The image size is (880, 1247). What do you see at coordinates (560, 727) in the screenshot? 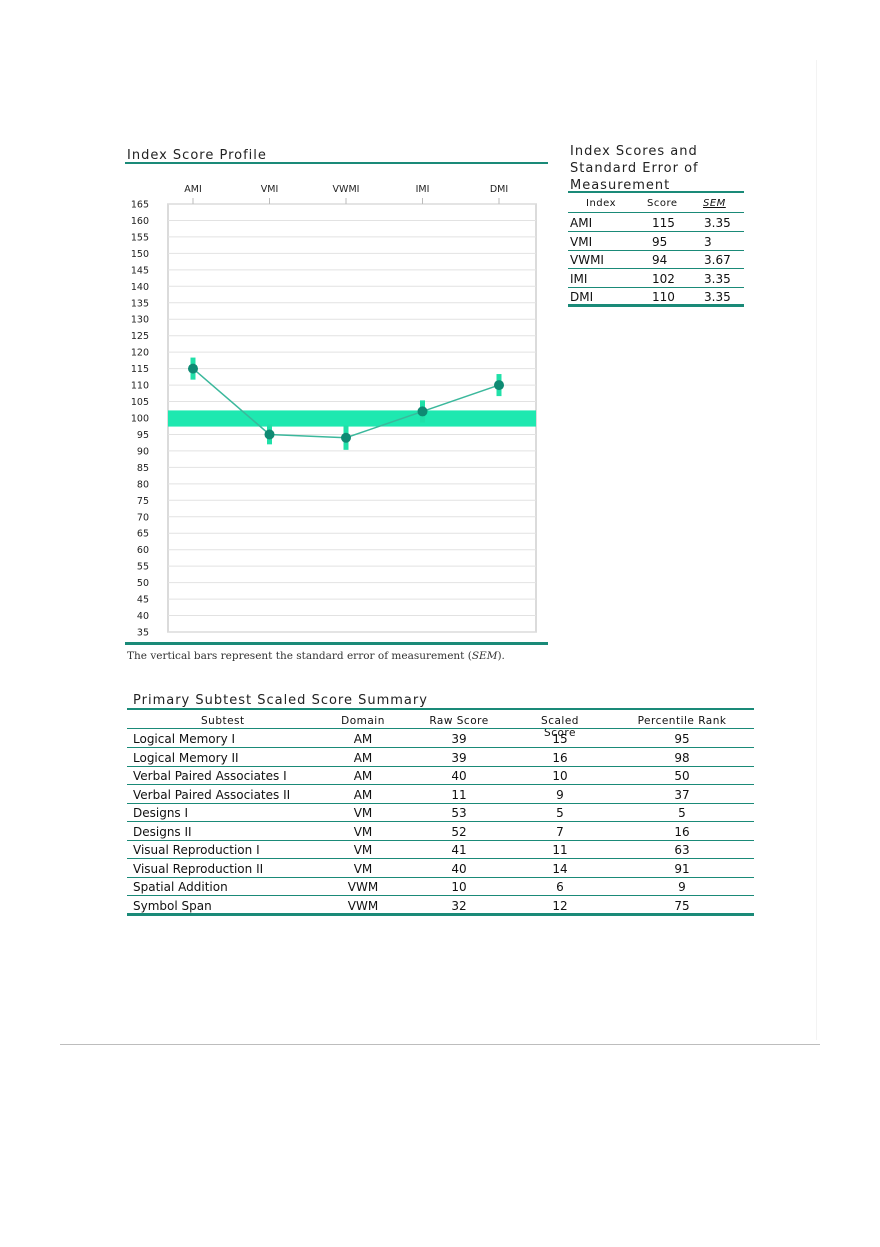
I see `header-scaled-score: Scaled Score` at bounding box center [560, 727].